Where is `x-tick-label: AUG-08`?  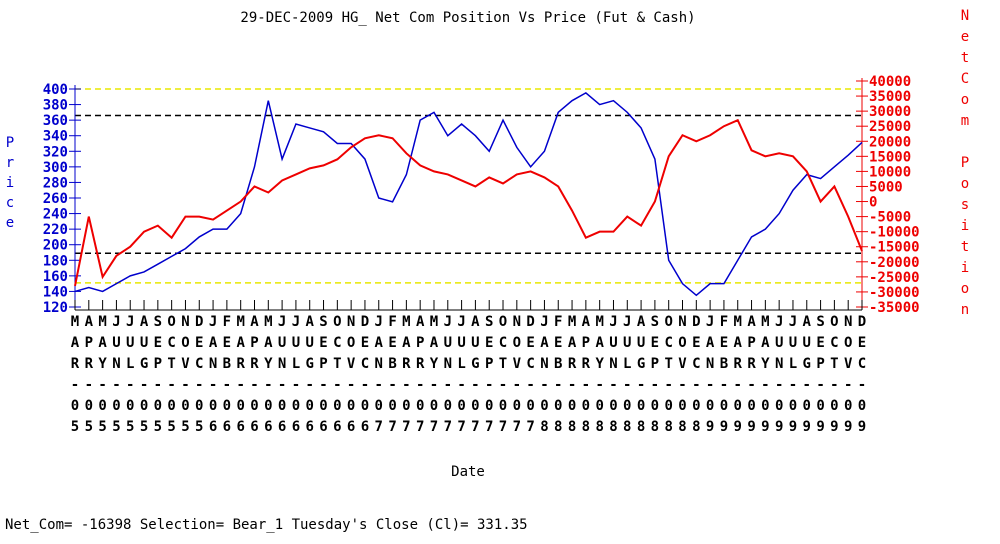
x-tick-label: AUG-08 is located at coordinates (641, 377).